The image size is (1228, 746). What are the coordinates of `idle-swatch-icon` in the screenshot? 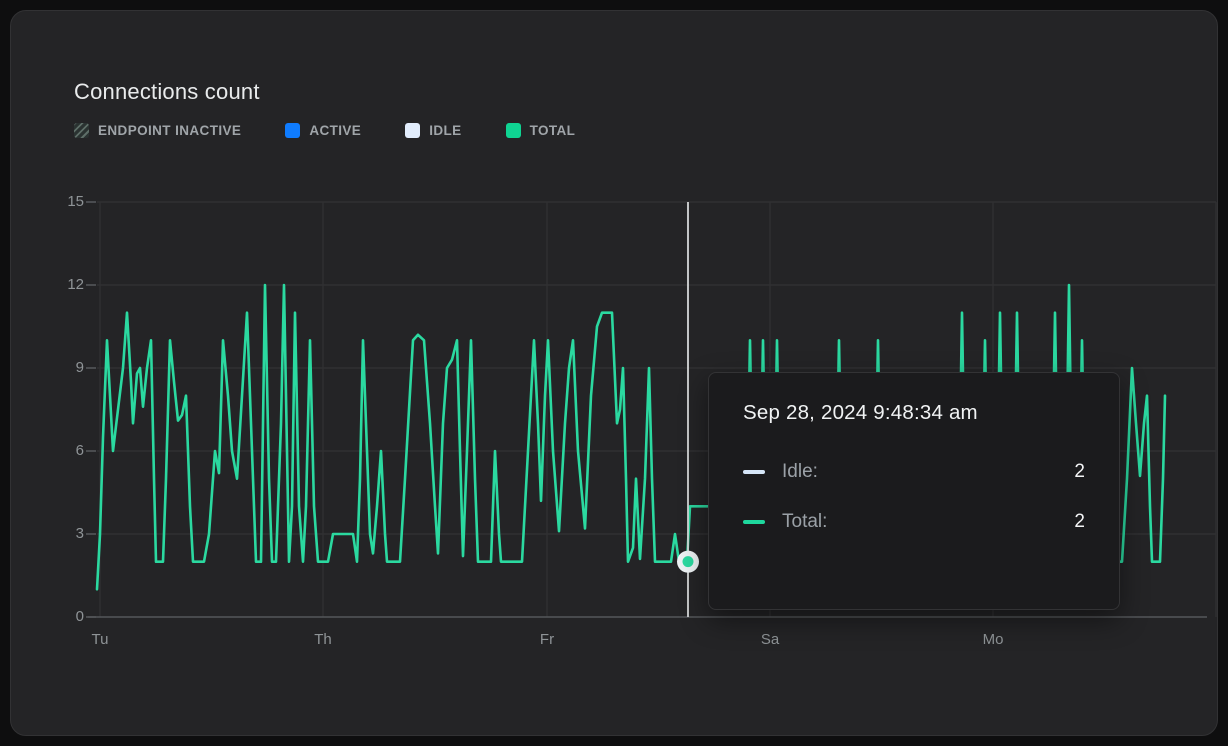 It's located at (413, 130).